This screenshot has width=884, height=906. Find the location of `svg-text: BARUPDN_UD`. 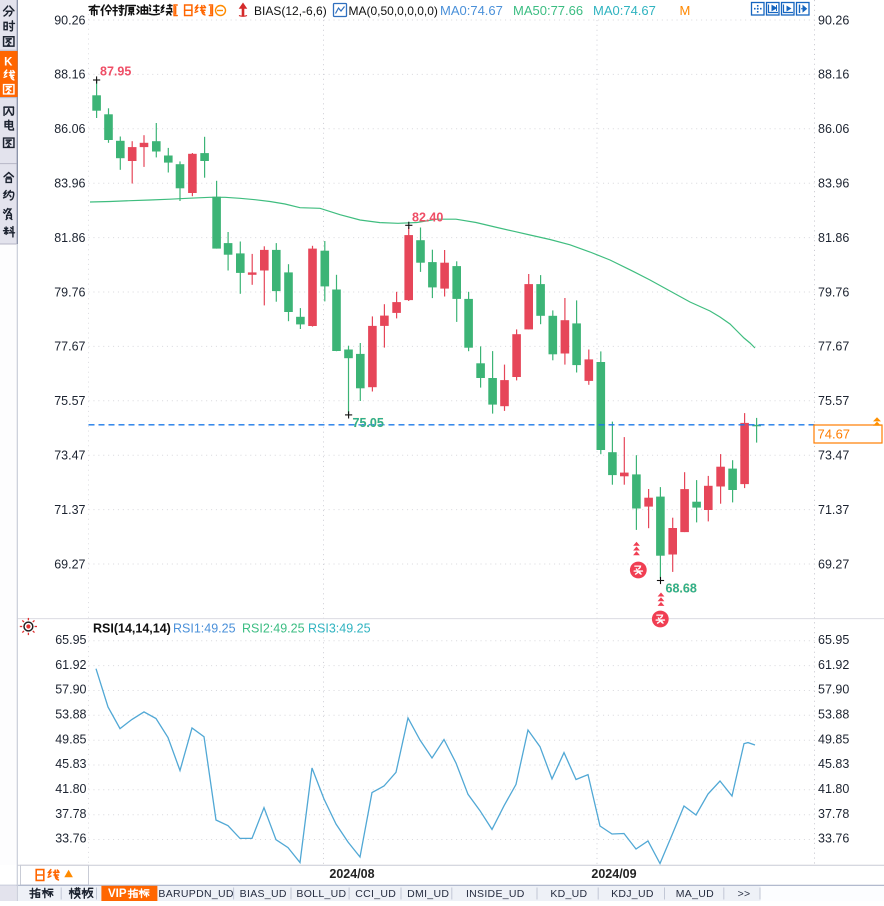

svg-text: BARUPDN_UD is located at coordinates (195, 894).